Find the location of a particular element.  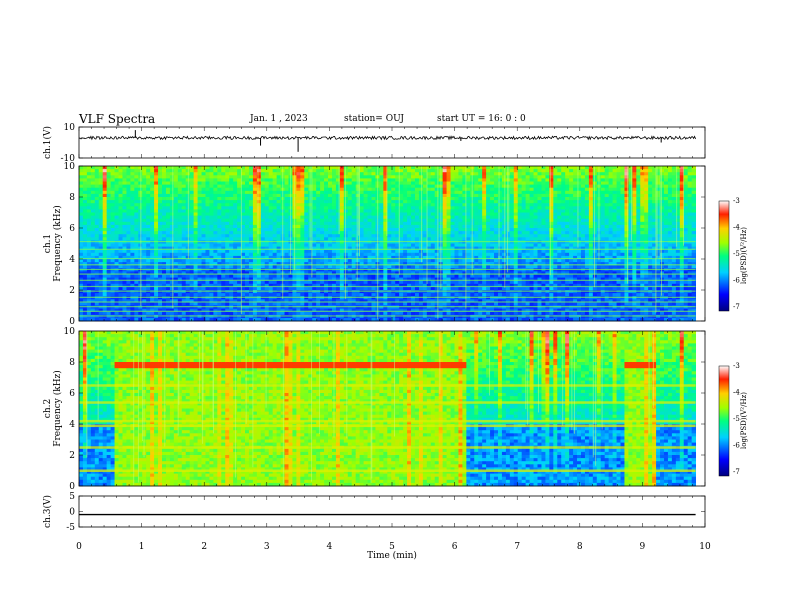

colorbar-tick-label: -6 is located at coordinates (736, 446).